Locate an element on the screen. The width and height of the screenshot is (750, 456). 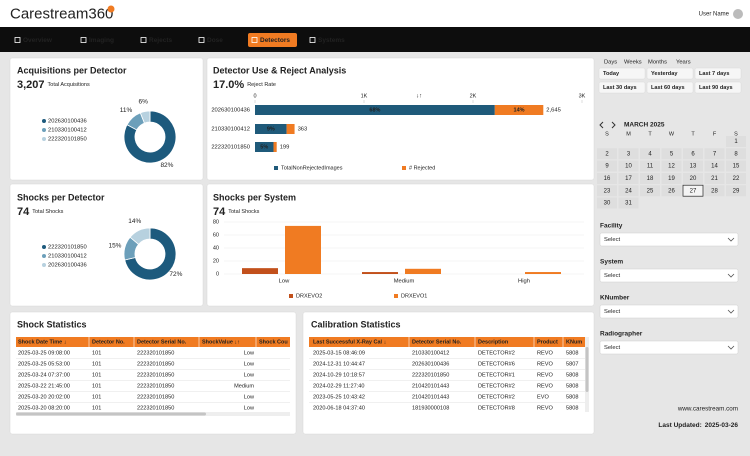
range-tab: Years is located at coordinates (683, 63).